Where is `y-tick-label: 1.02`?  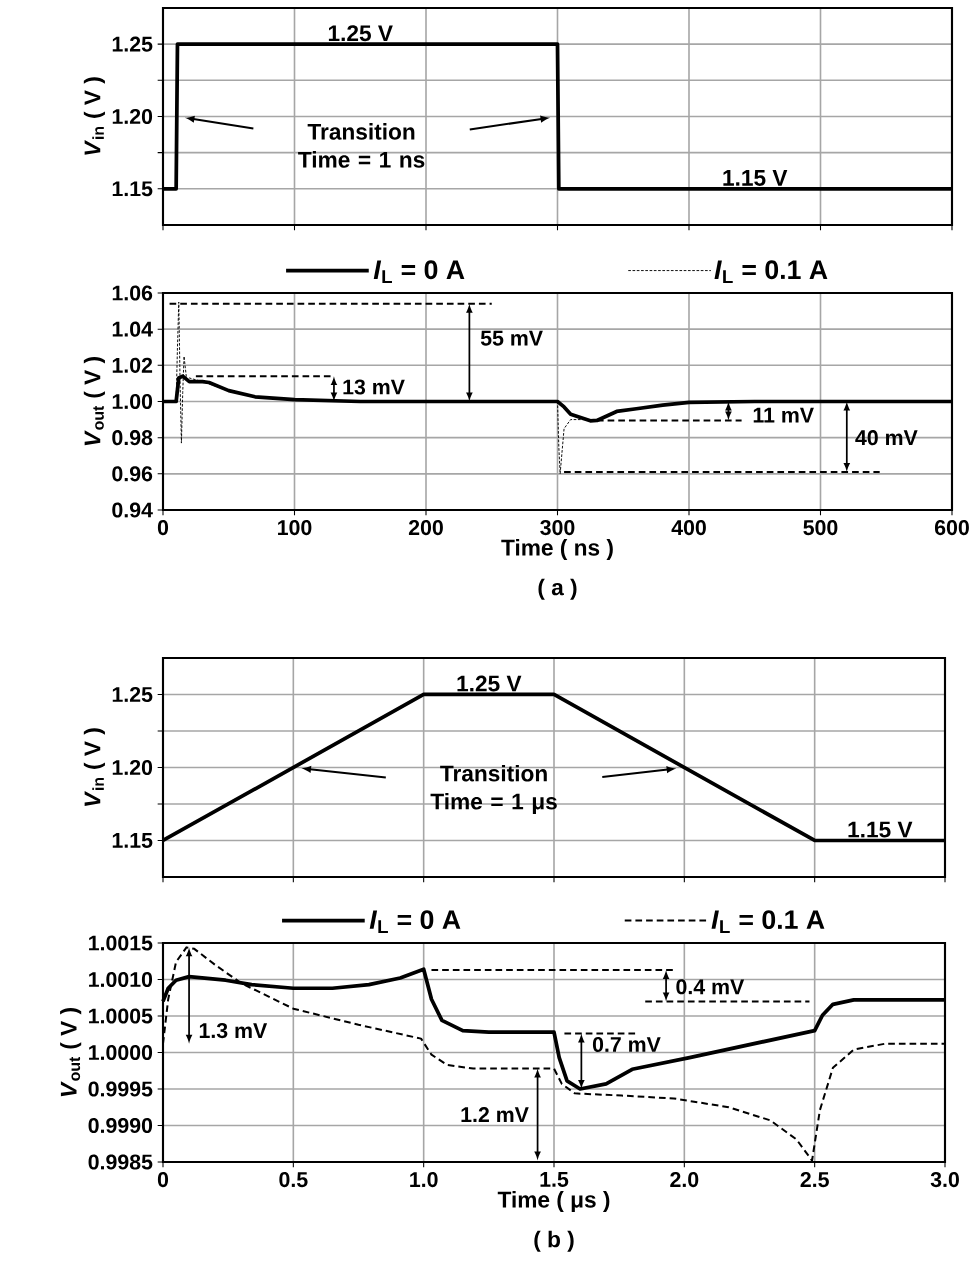
y-tick-label: 1.02 is located at coordinates (132, 365).